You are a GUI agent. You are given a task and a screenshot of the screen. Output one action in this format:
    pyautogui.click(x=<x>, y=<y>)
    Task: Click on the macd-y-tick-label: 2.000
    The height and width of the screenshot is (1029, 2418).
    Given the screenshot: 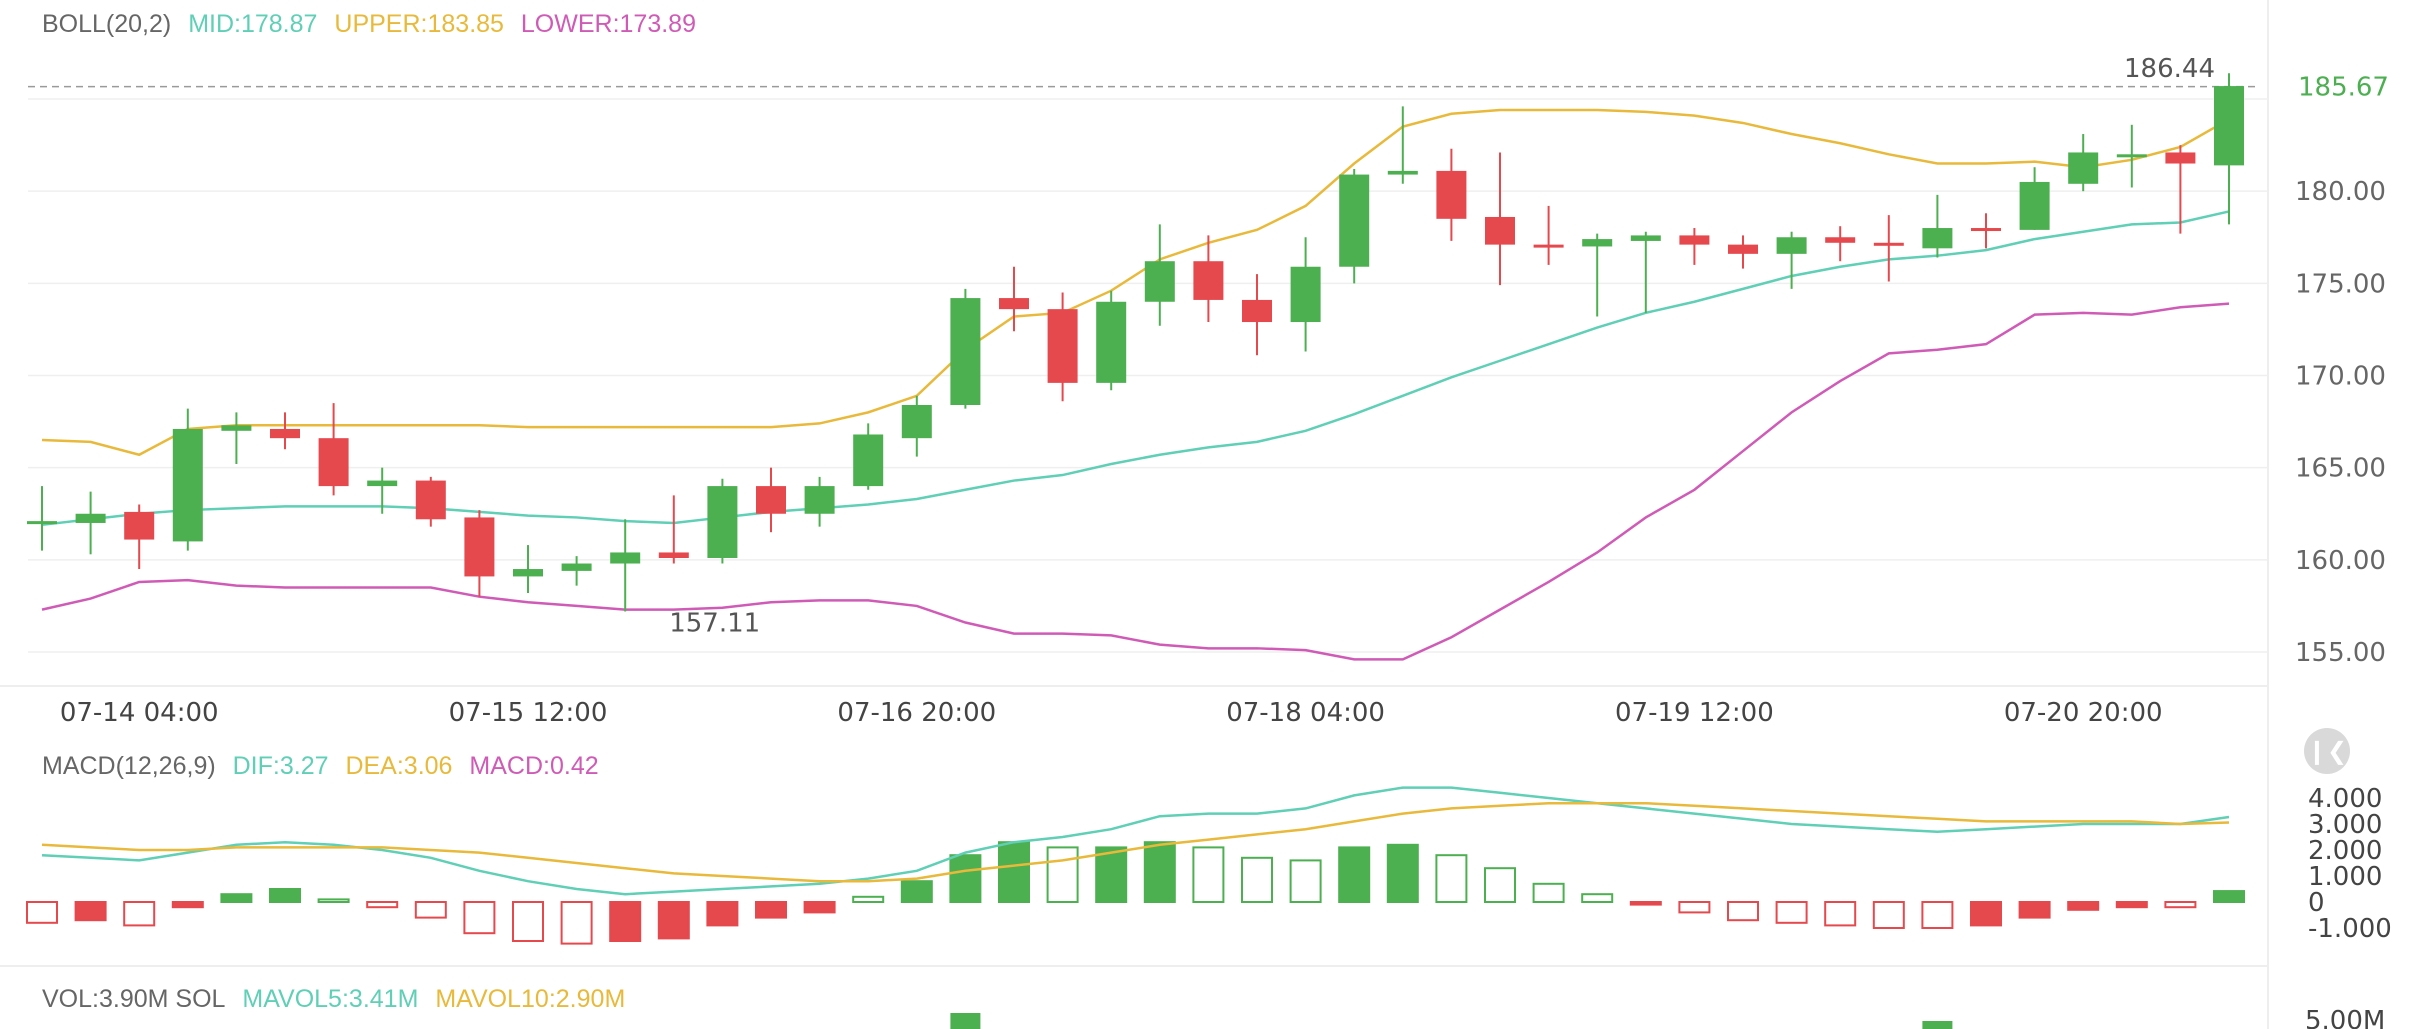 What is the action you would take?
    pyautogui.click(x=2345, y=851)
    